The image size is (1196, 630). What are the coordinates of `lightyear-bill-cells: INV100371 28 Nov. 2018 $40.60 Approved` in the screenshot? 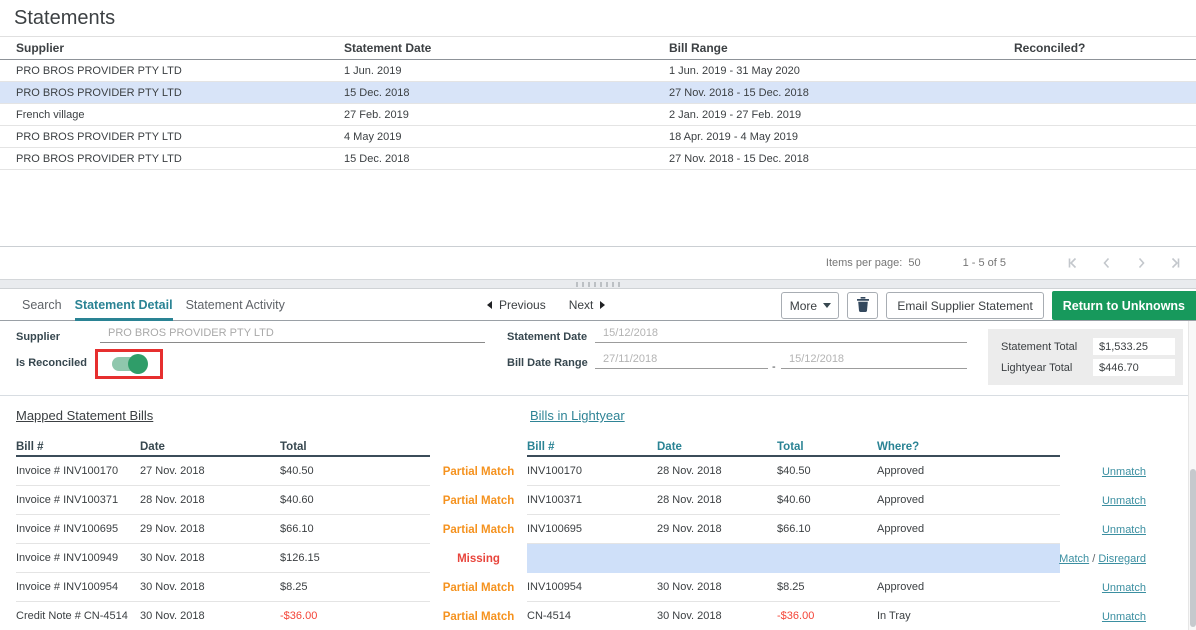 It's located at (793, 500).